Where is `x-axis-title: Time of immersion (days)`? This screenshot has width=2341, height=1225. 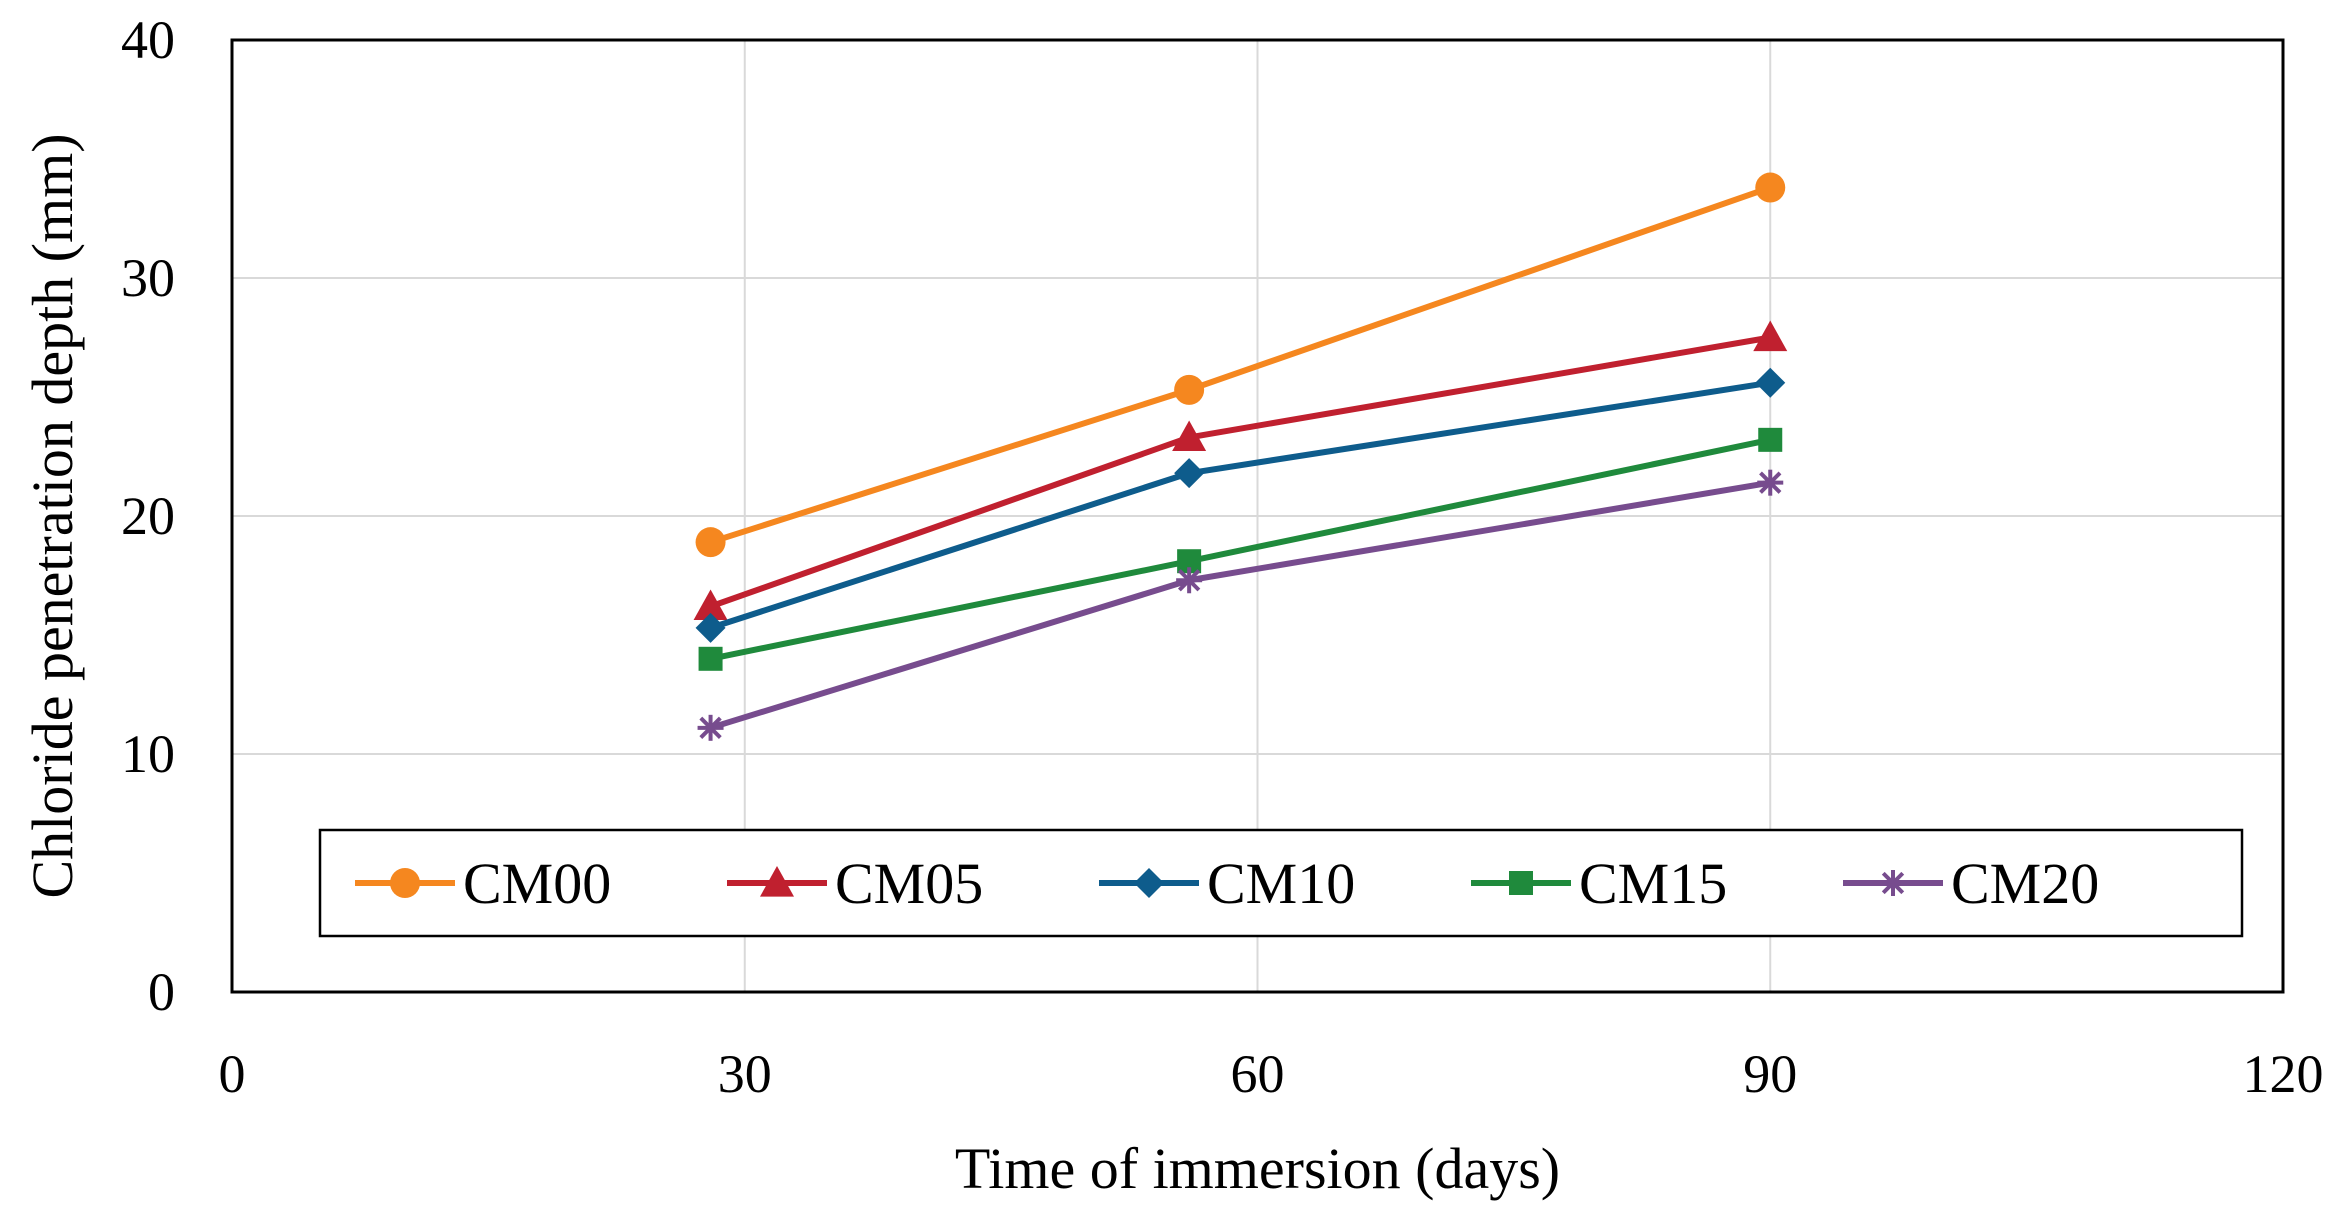 x-axis-title: Time of immersion (days) is located at coordinates (1257, 1168).